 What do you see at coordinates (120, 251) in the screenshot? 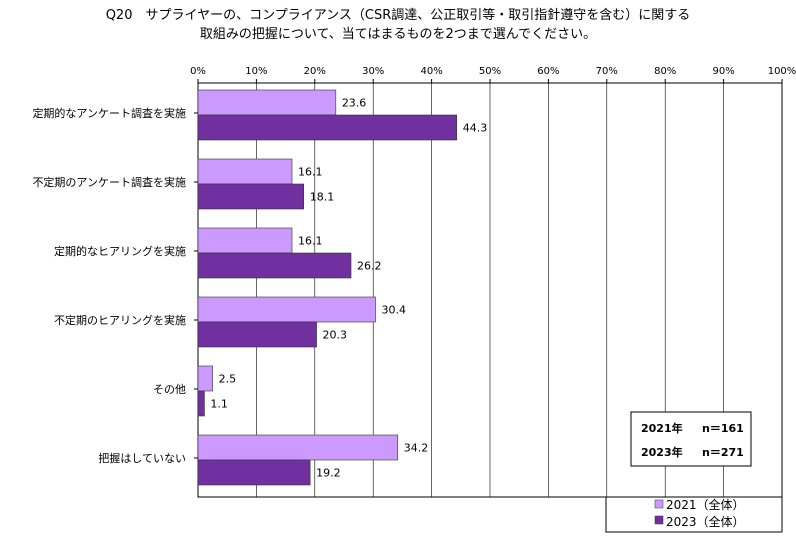
I see `category-label: 定期的なヒアリングを実施` at bounding box center [120, 251].